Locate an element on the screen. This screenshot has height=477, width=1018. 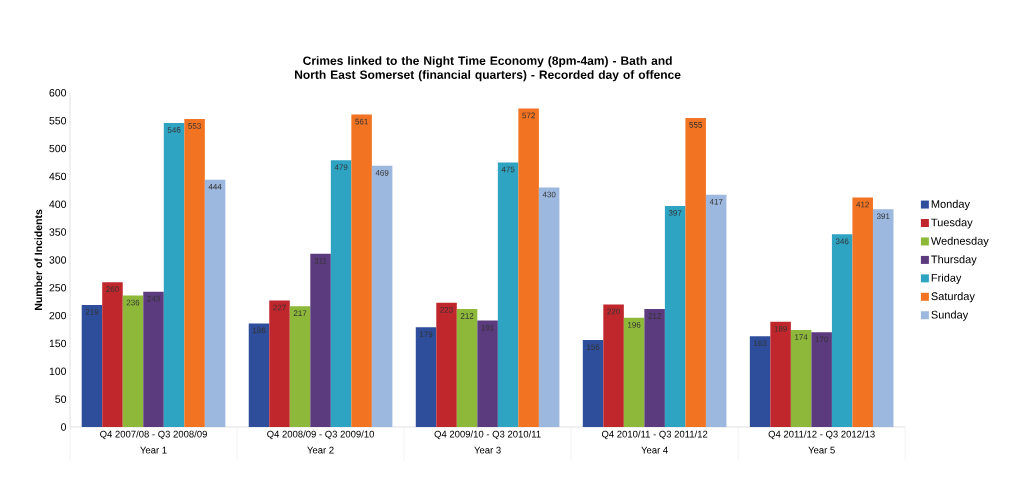
data-label: 475 is located at coordinates (508, 169).